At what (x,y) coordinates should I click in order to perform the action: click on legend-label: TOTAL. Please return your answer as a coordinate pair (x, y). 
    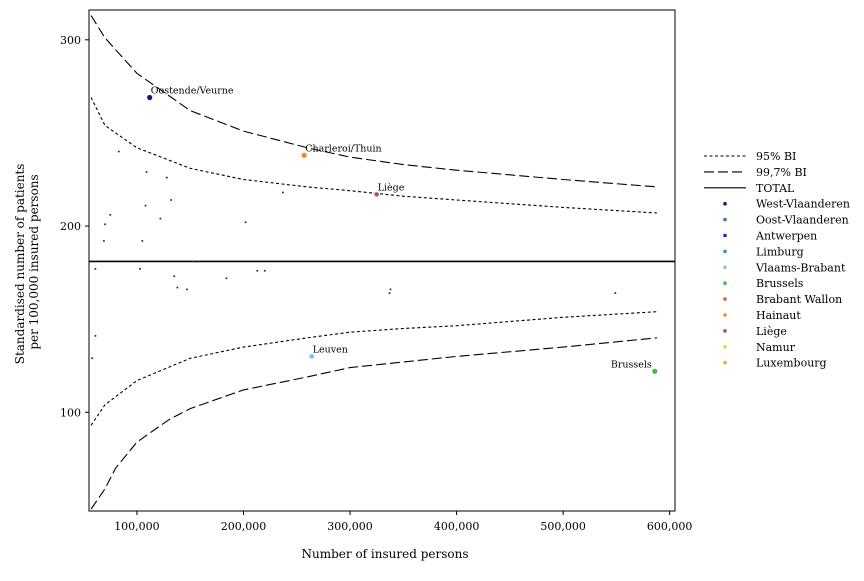
    Looking at the image, I should click on (775, 188).